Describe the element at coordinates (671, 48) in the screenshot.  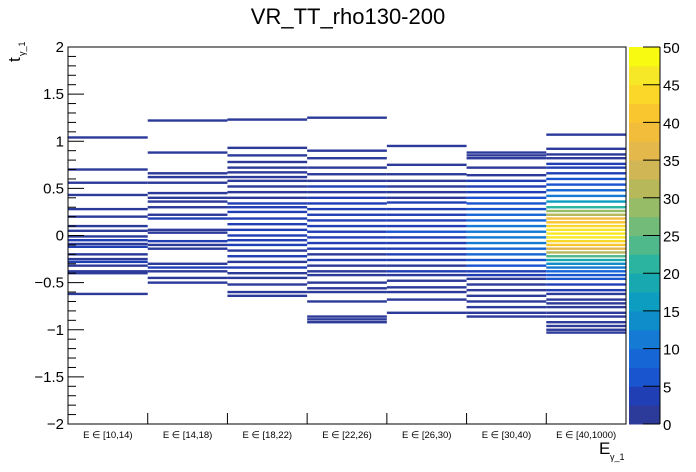
I see `z-tick-label: 50` at that location.